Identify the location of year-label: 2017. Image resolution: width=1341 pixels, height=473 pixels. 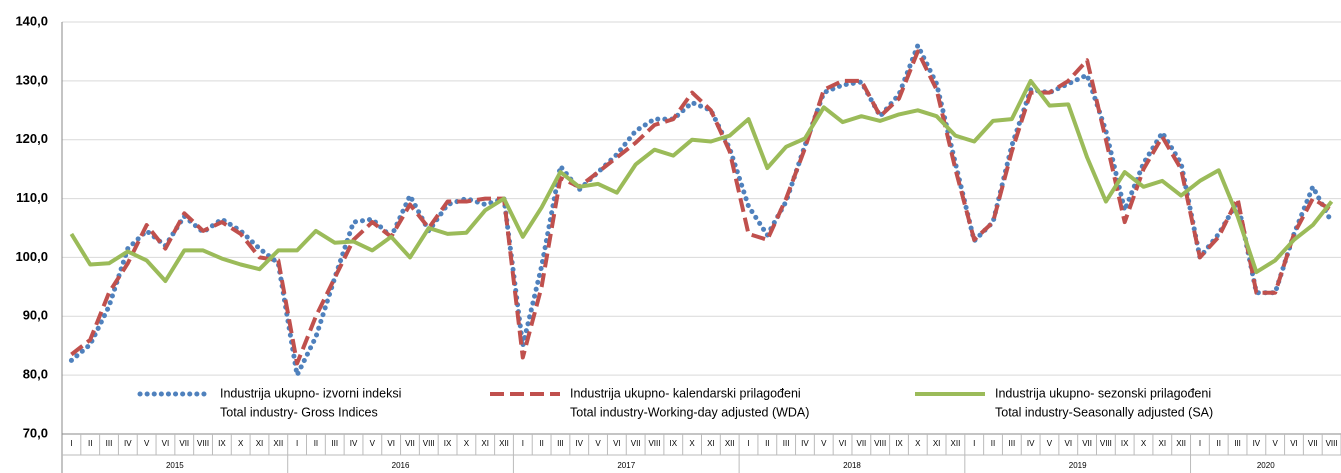
(626, 465).